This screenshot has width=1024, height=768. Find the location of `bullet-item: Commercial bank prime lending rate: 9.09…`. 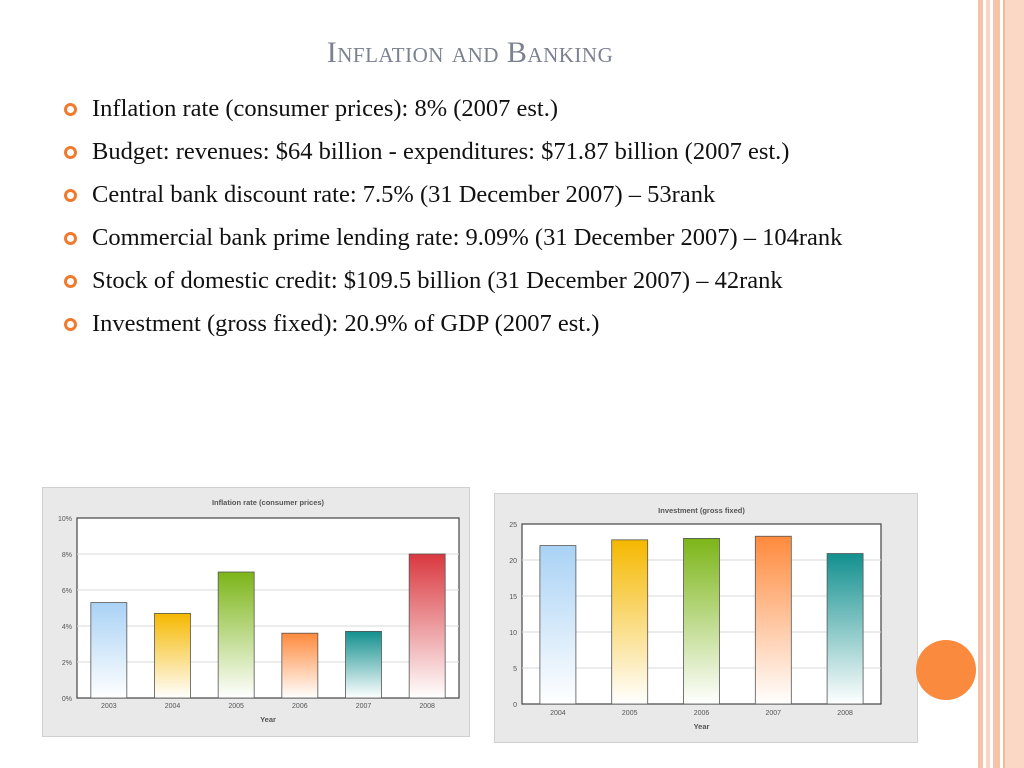

bullet-item: Commercial bank prime lending rate: 9.09… is located at coordinates (472, 238).